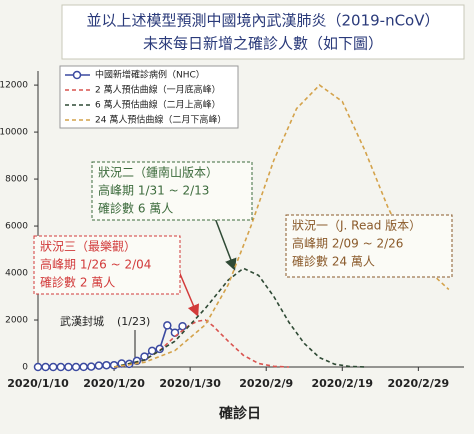  Describe the element at coordinates (150, 75) in the screenshot. I see `legend-label: 中國新增確診病例（NHC）` at that location.